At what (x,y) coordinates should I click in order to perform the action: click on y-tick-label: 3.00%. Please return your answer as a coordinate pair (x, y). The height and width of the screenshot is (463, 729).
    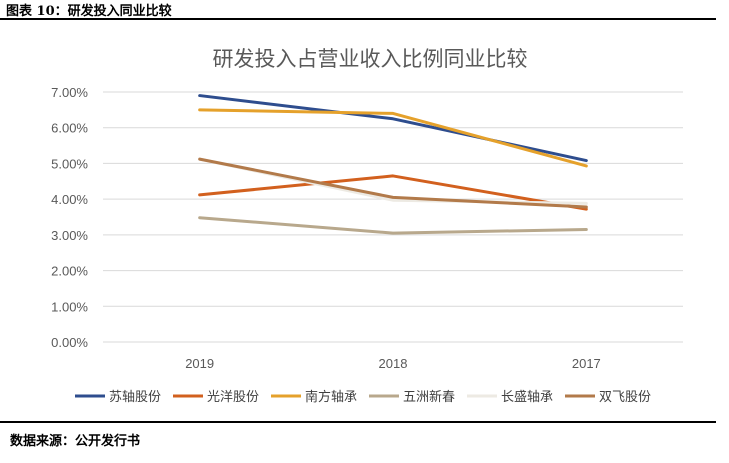
    Looking at the image, I should click on (69, 235).